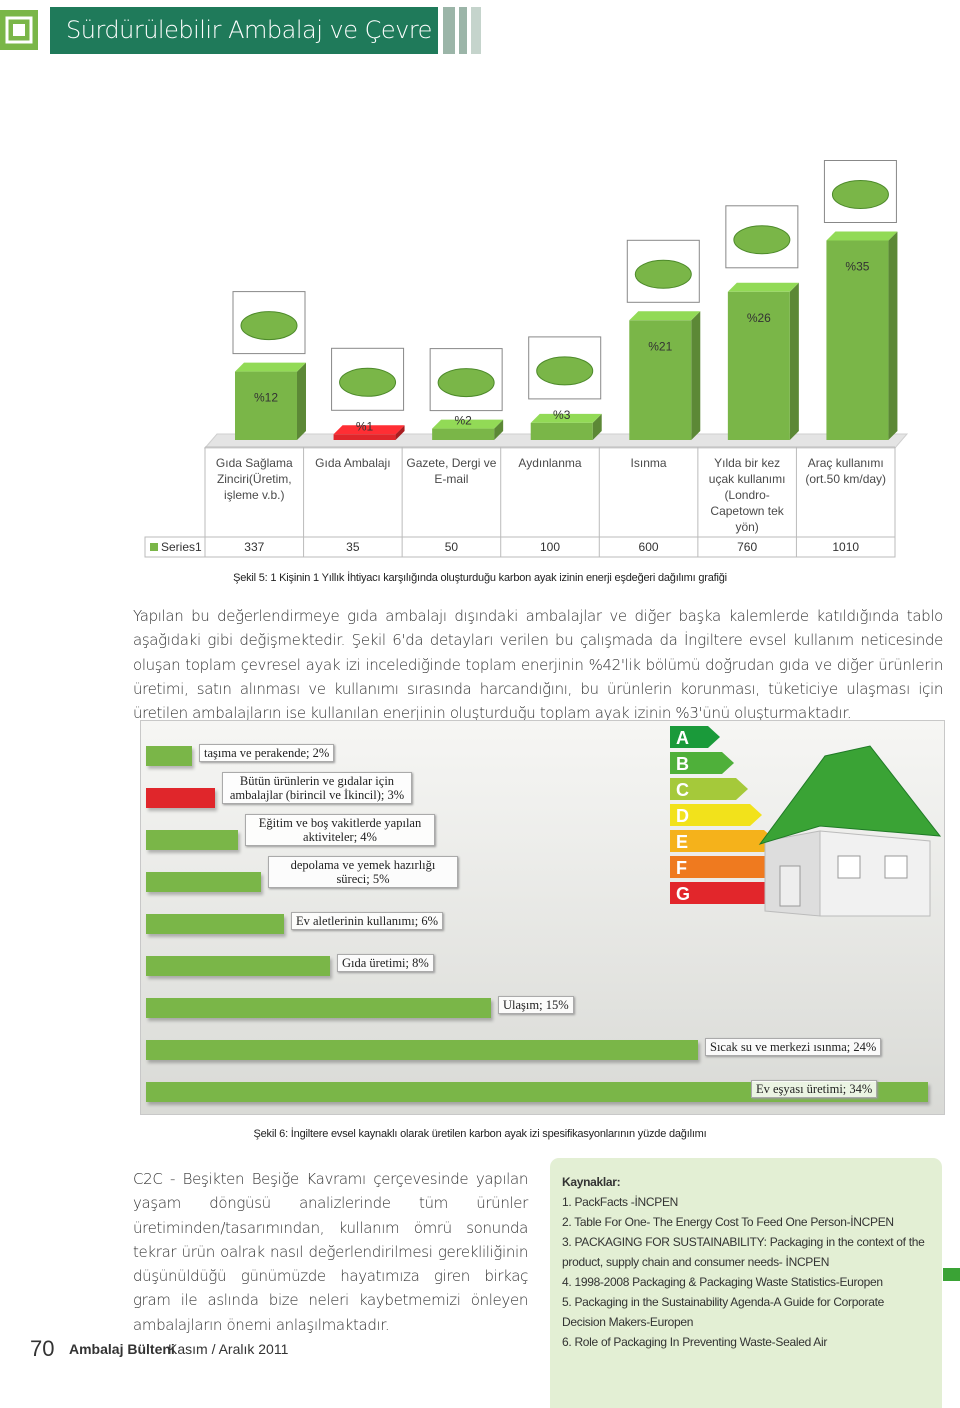 The height and width of the screenshot is (1408, 960). I want to click on bar-value-label: %12, so click(266, 398).